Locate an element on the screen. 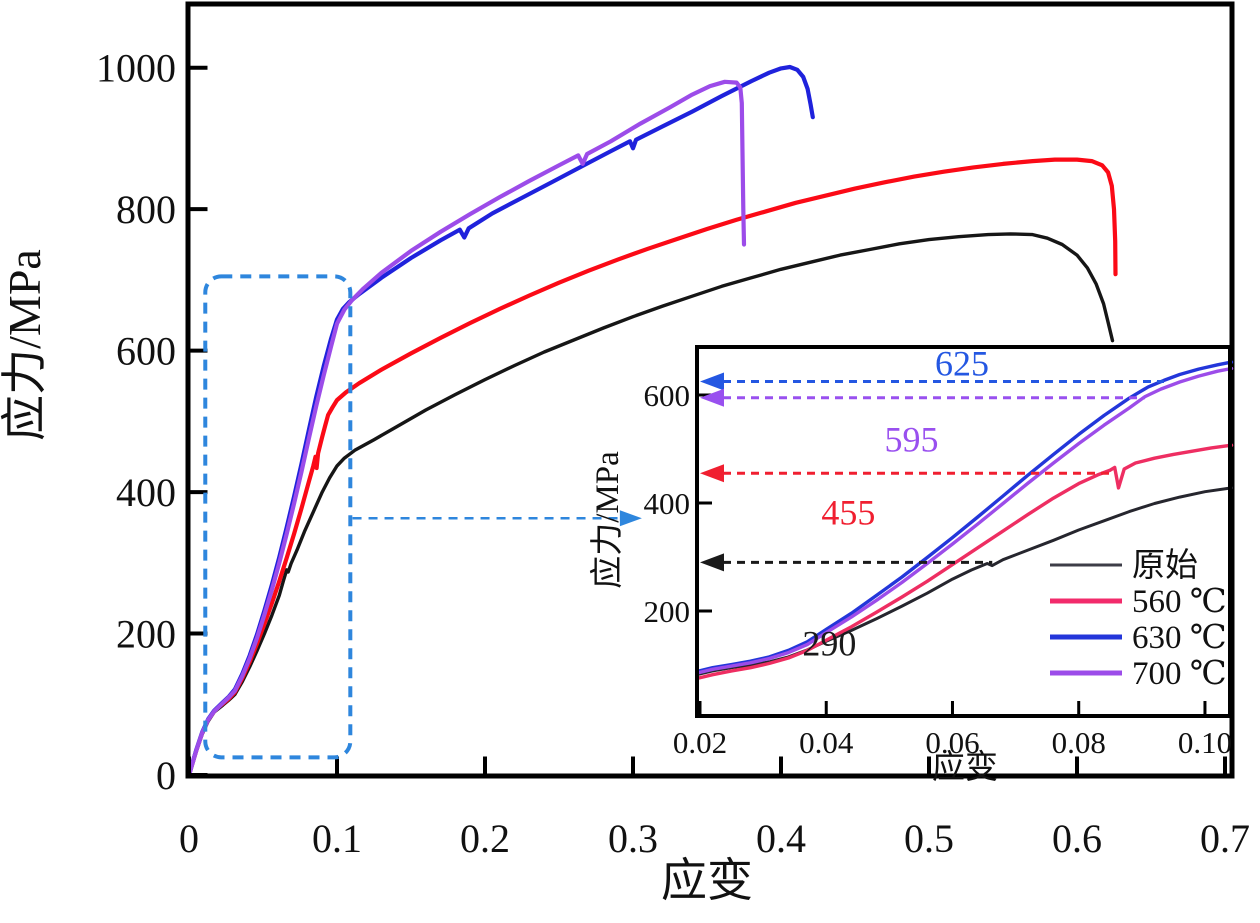 This screenshot has height=923, width=1260. curve-560c is located at coordinates (964, 562).